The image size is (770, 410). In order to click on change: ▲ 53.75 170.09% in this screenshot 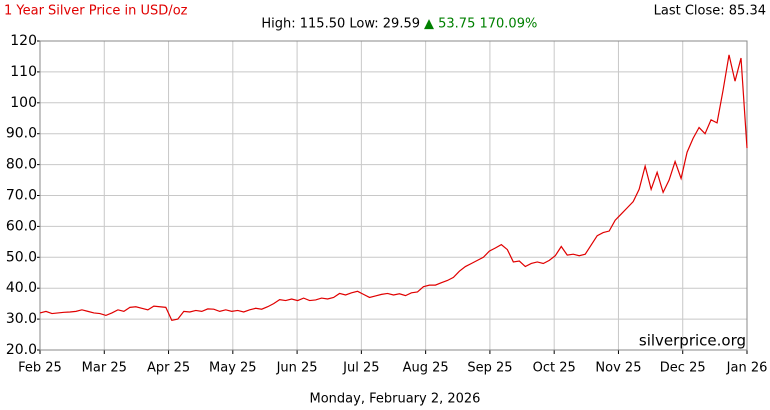, I will do `click(480, 24)`.